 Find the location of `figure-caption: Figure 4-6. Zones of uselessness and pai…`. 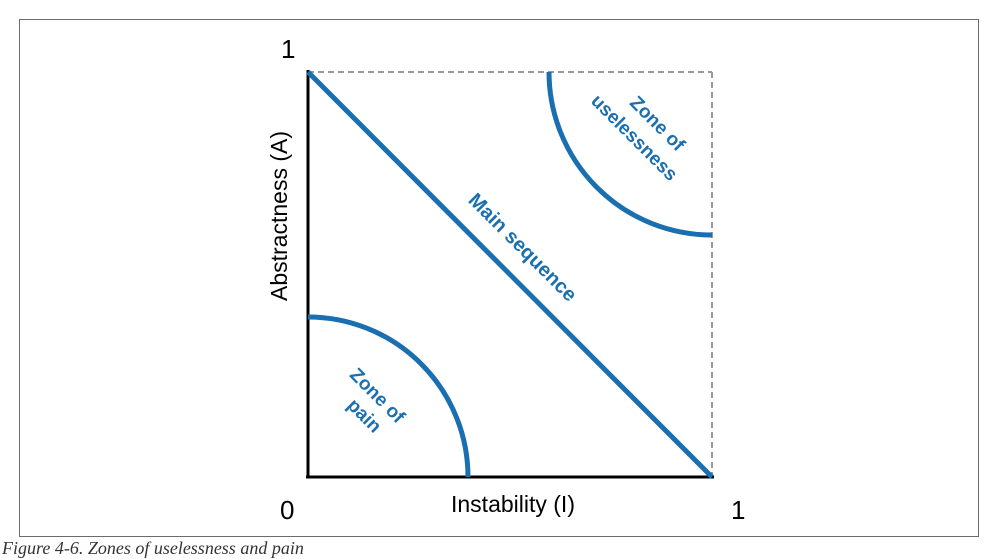

figure-caption: Figure 4-6. Zones of uselessness and pai… is located at coordinates (153, 548).